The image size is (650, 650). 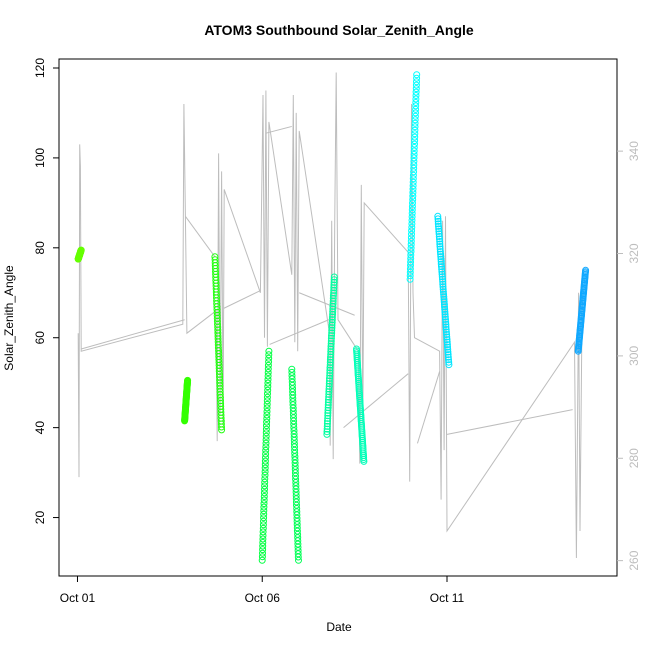 What do you see at coordinates (634, 560) in the screenshot?
I see `y-right-tick-label: 260` at bounding box center [634, 560].